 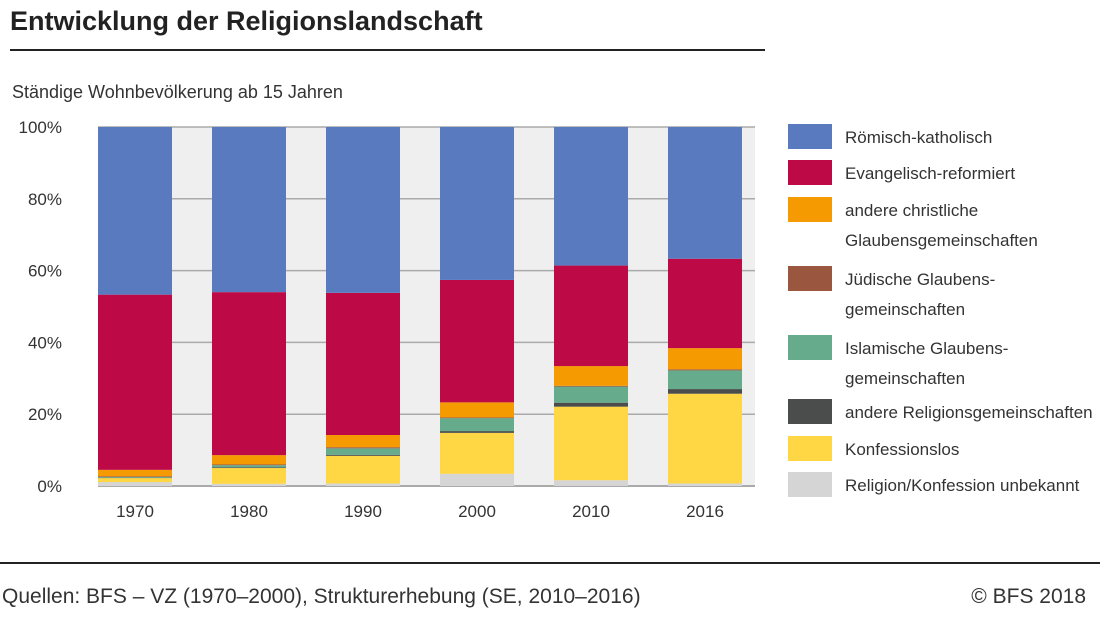 What do you see at coordinates (387, 50) in the screenshot?
I see `title-divider` at bounding box center [387, 50].